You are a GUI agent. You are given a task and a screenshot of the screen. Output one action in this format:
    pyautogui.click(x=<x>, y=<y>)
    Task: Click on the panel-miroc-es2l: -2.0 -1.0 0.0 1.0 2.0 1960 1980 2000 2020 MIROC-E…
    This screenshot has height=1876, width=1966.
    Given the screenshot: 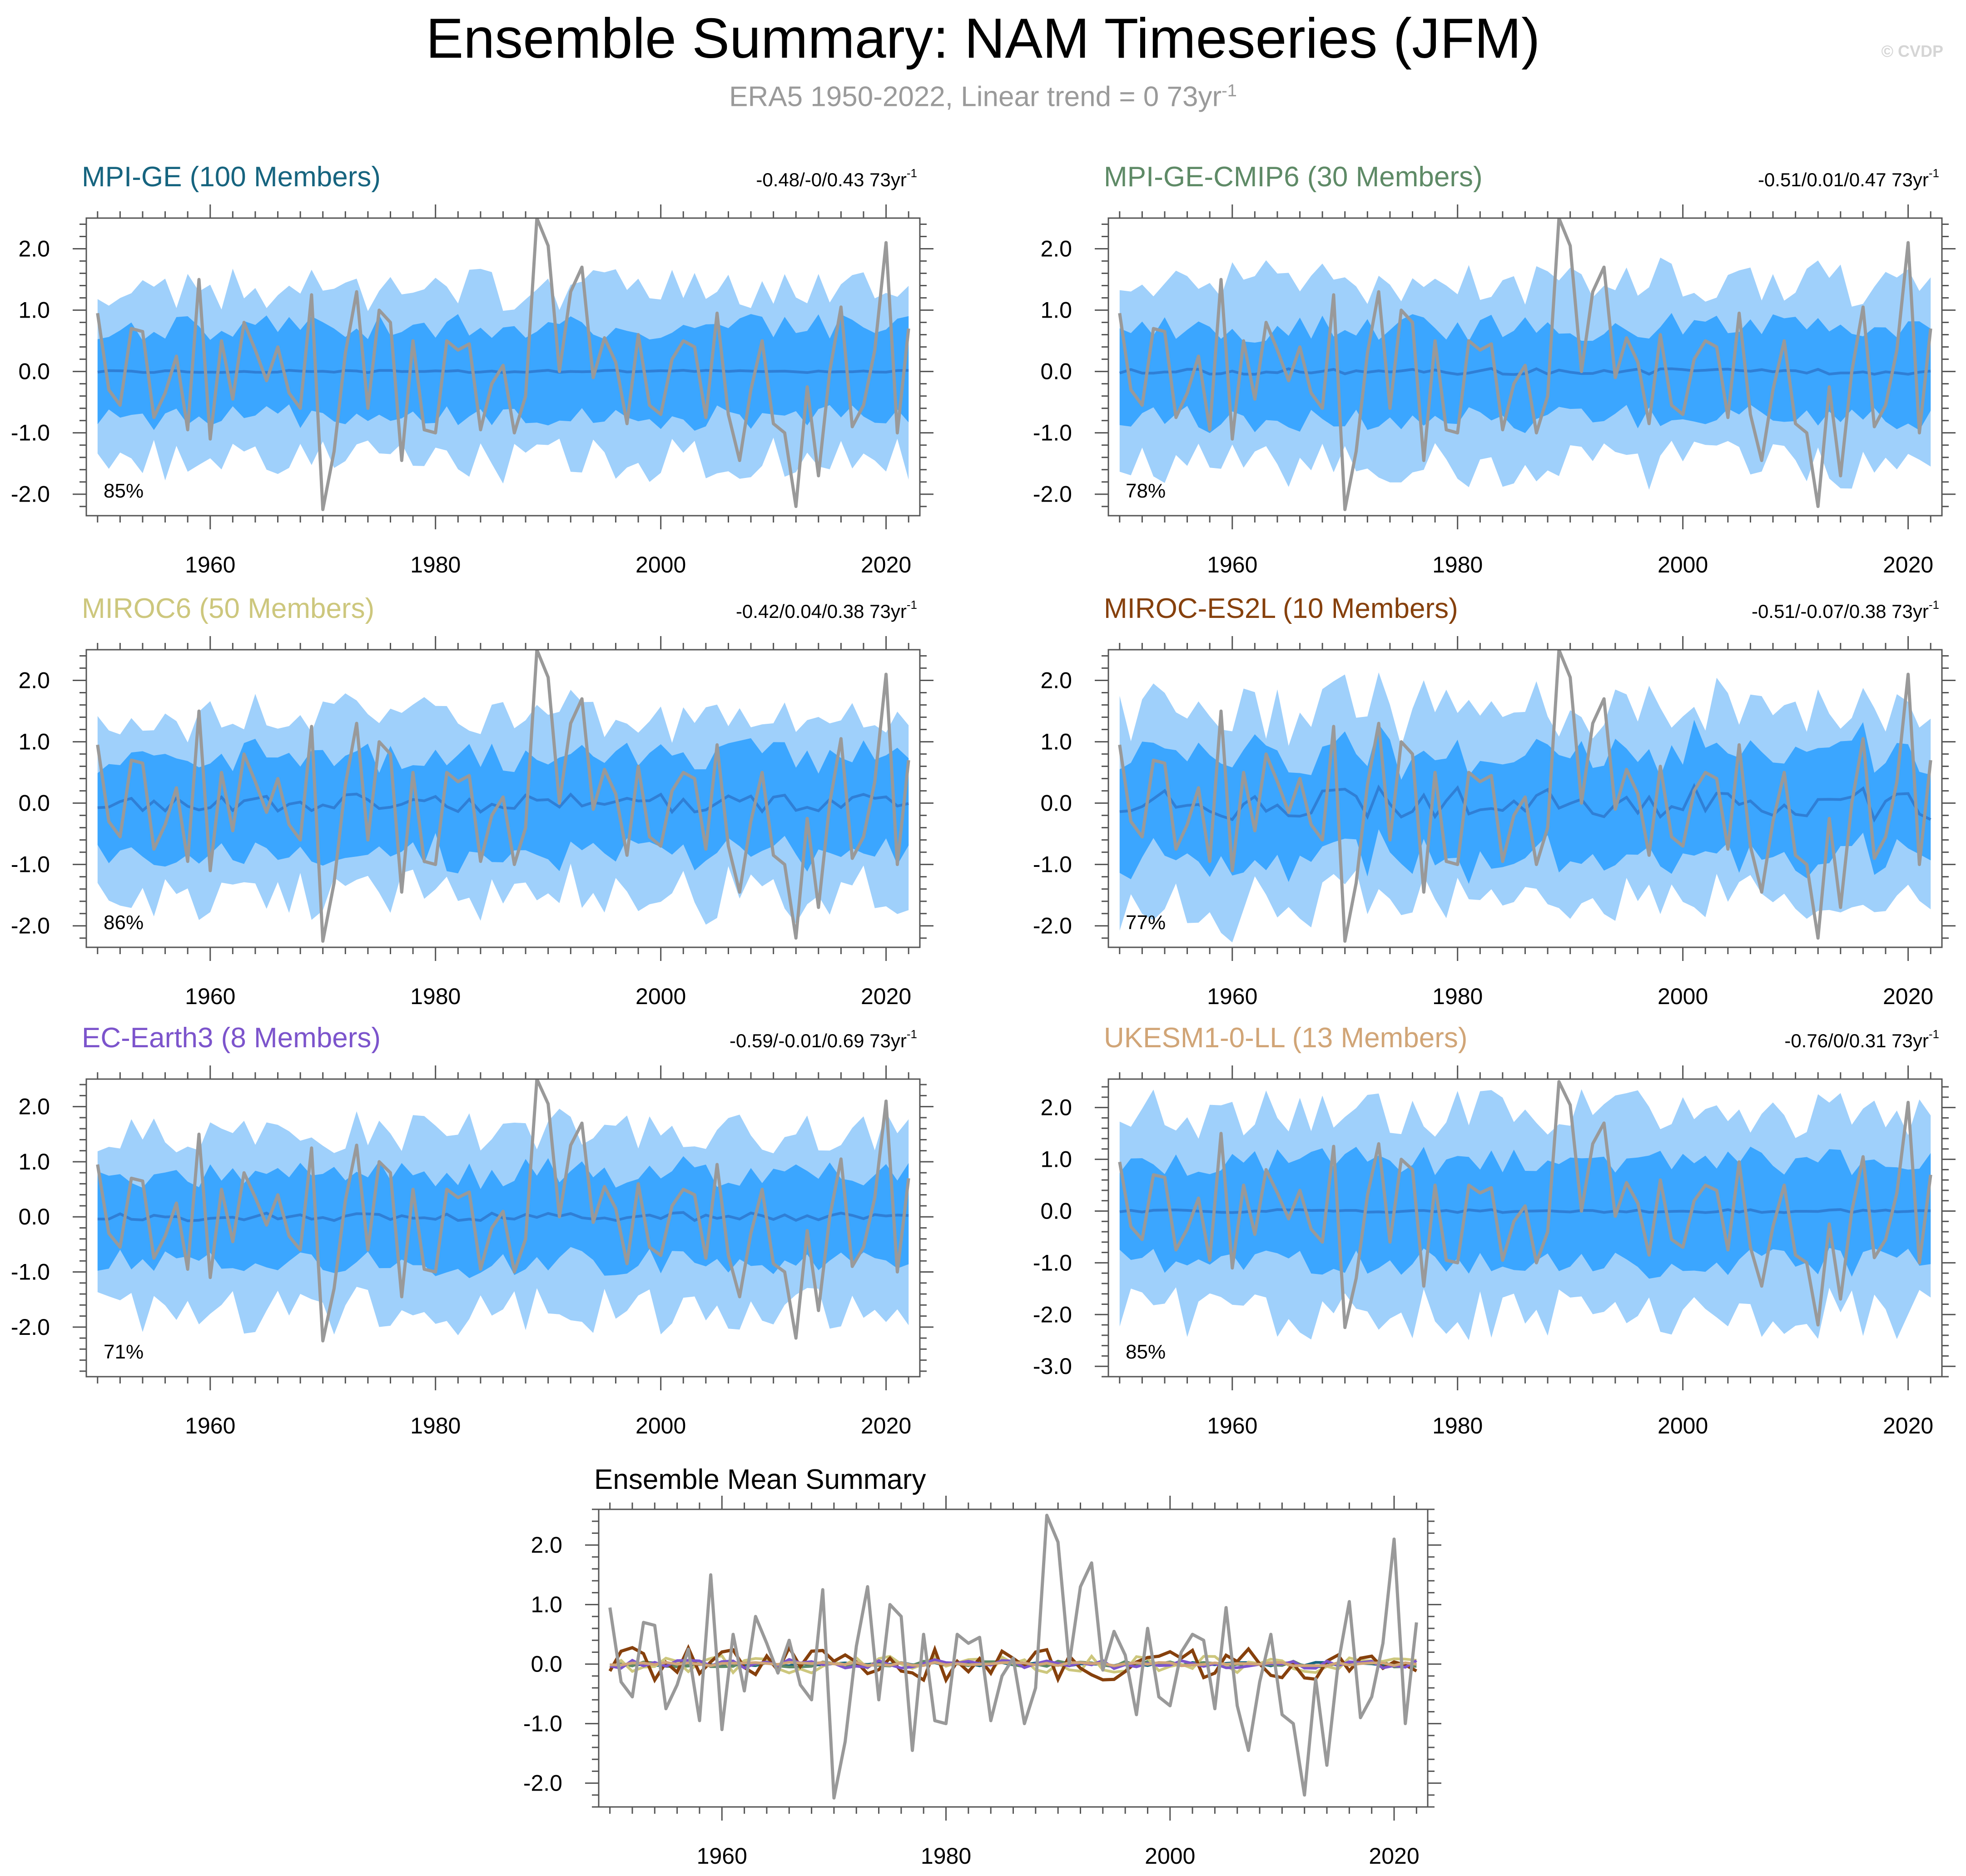 What is the action you would take?
    pyautogui.click(x=1494, y=801)
    